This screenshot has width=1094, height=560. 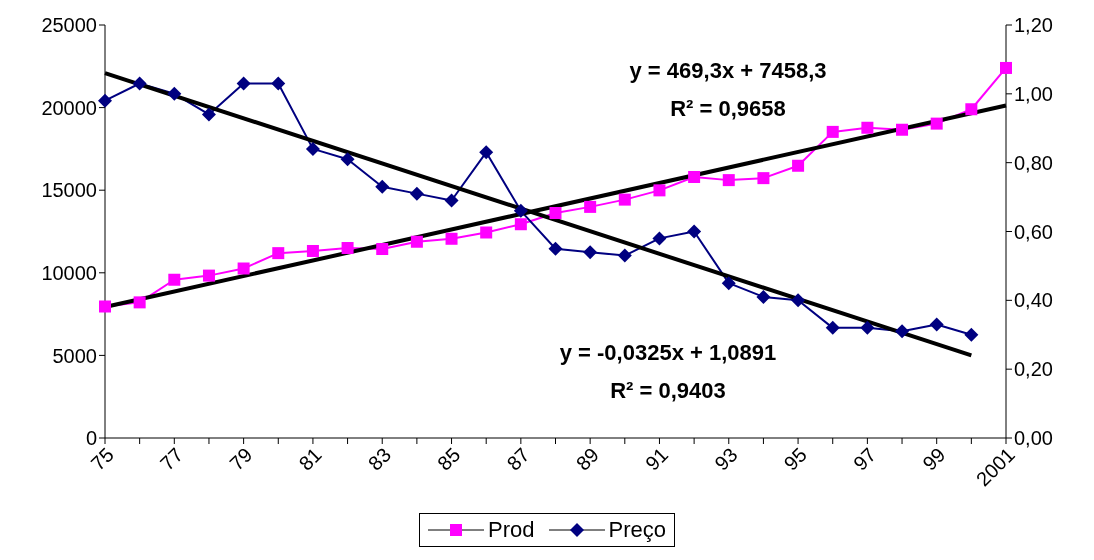 What do you see at coordinates (1033, 300) in the screenshot?
I see `y2-tick-label: 0,40` at bounding box center [1033, 300].